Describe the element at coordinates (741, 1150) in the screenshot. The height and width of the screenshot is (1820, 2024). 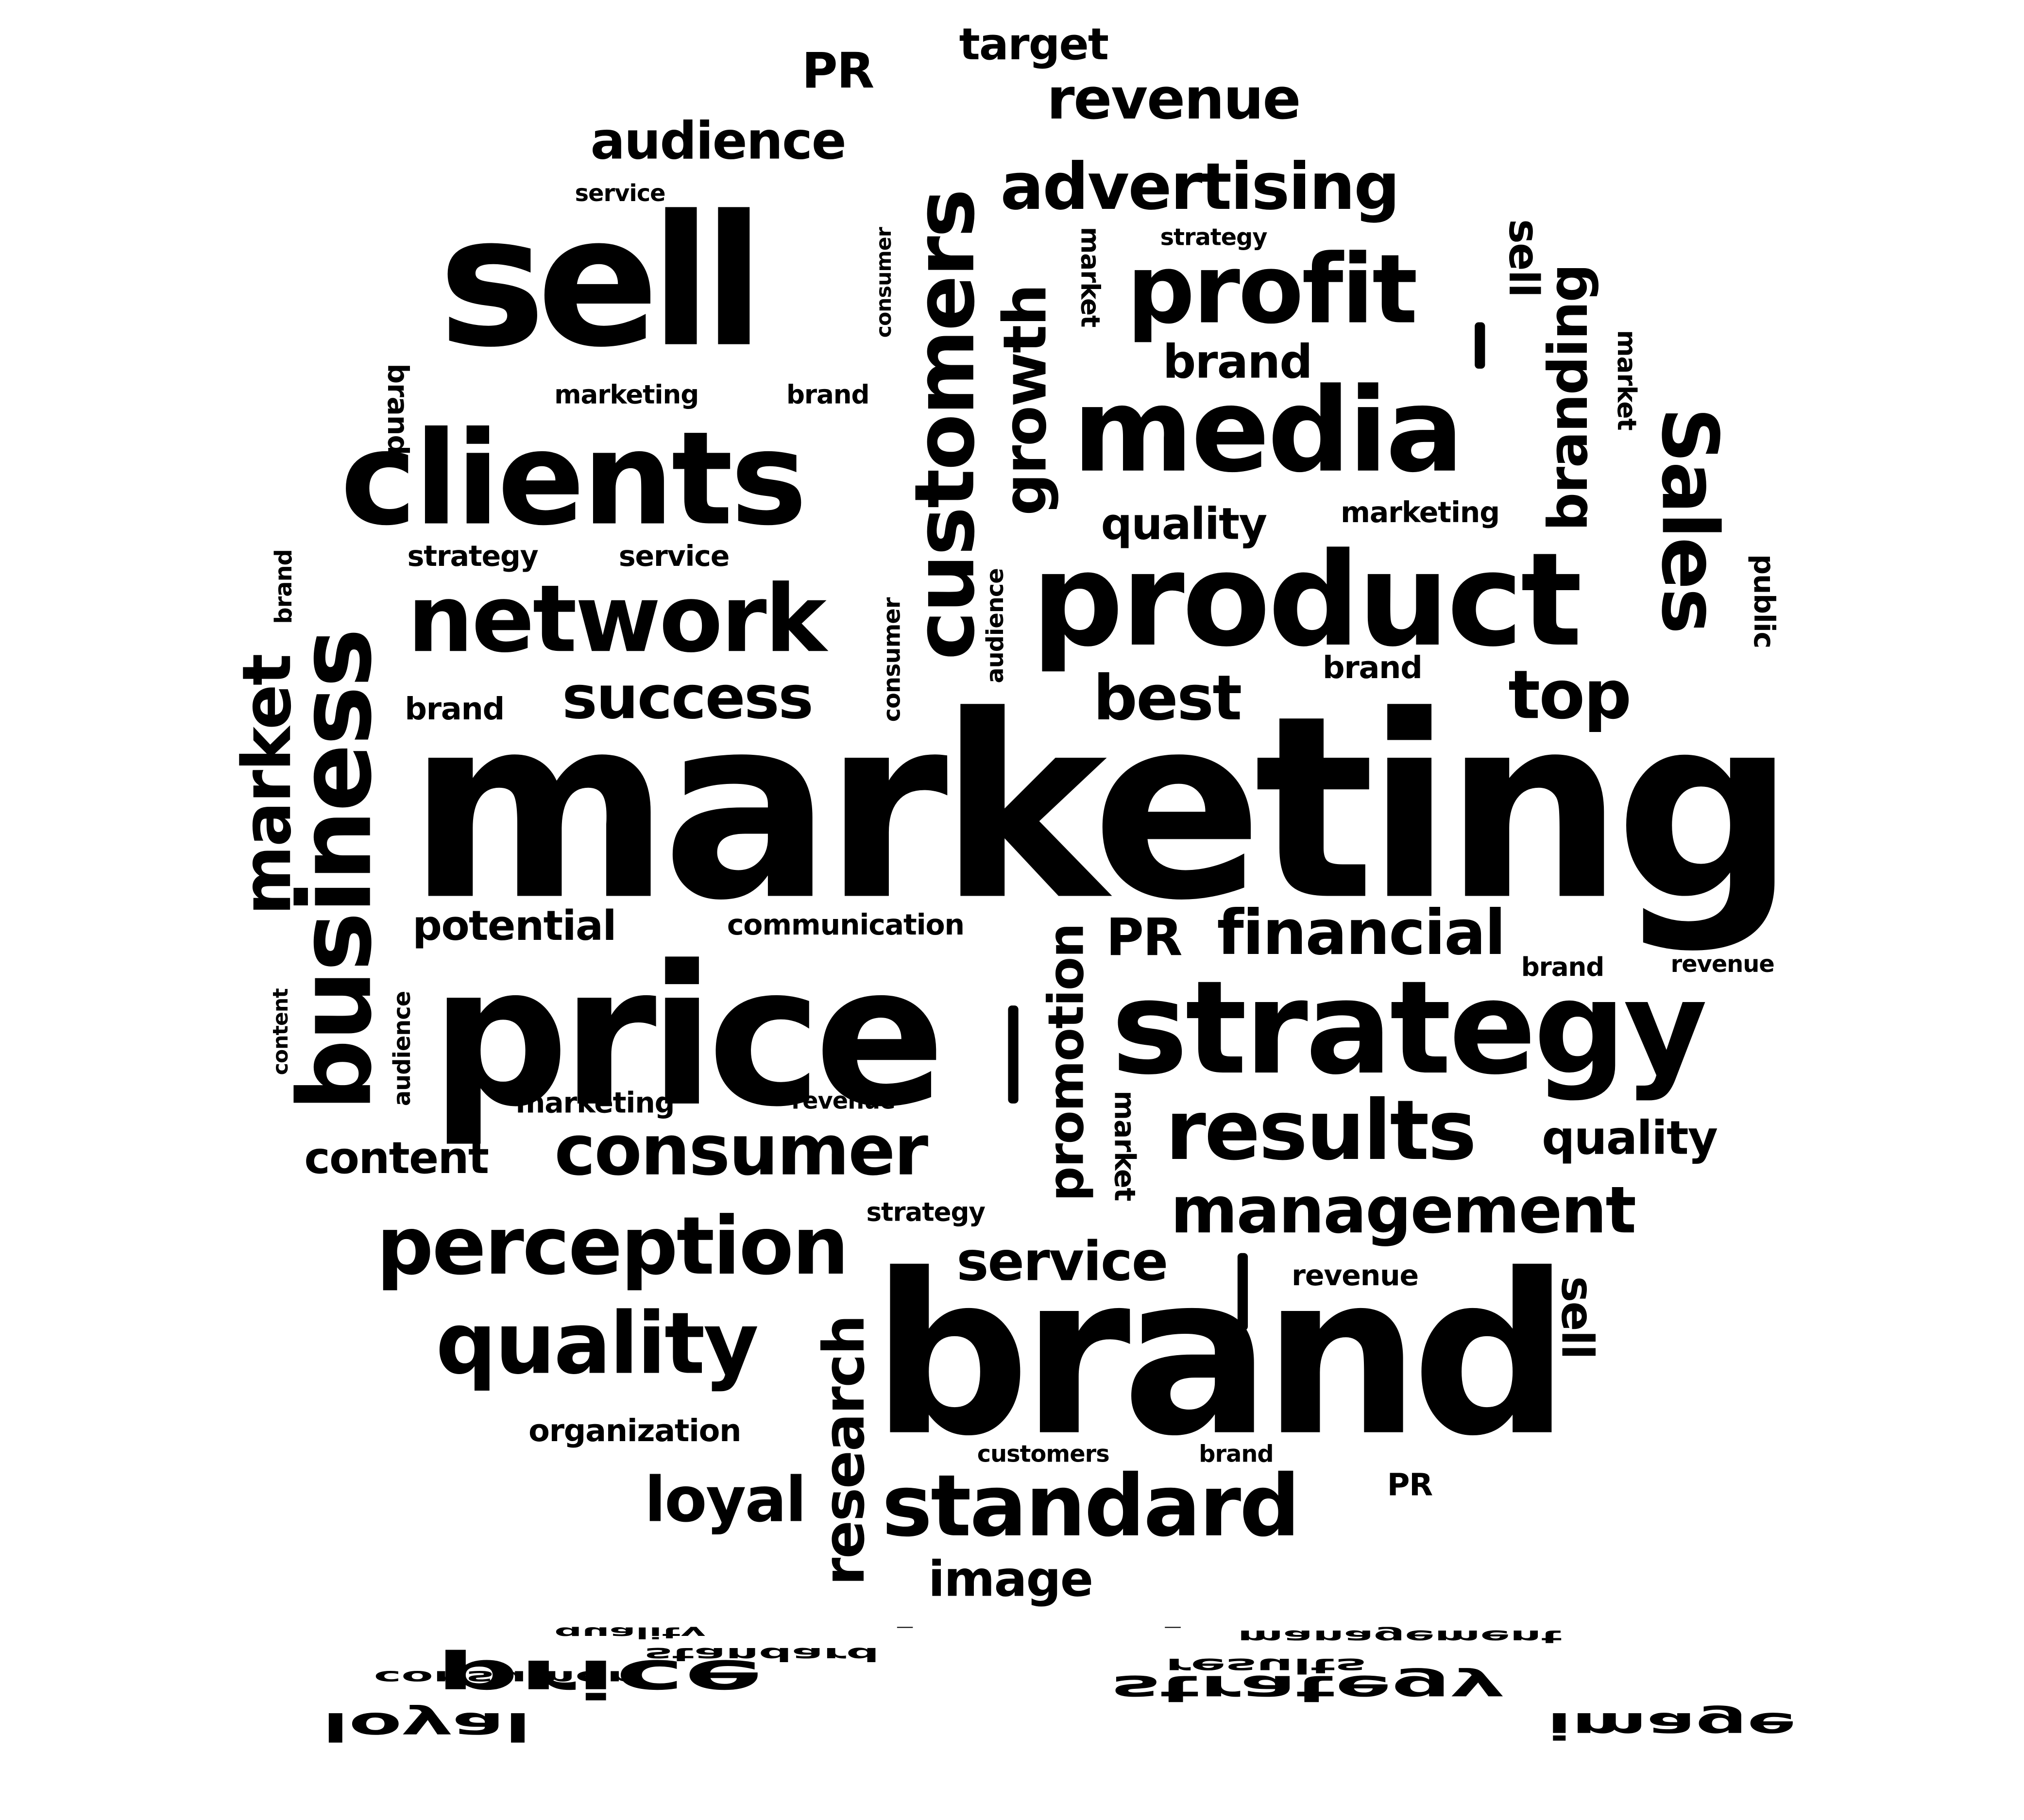
I see `word-consumer: consumer` at that location.